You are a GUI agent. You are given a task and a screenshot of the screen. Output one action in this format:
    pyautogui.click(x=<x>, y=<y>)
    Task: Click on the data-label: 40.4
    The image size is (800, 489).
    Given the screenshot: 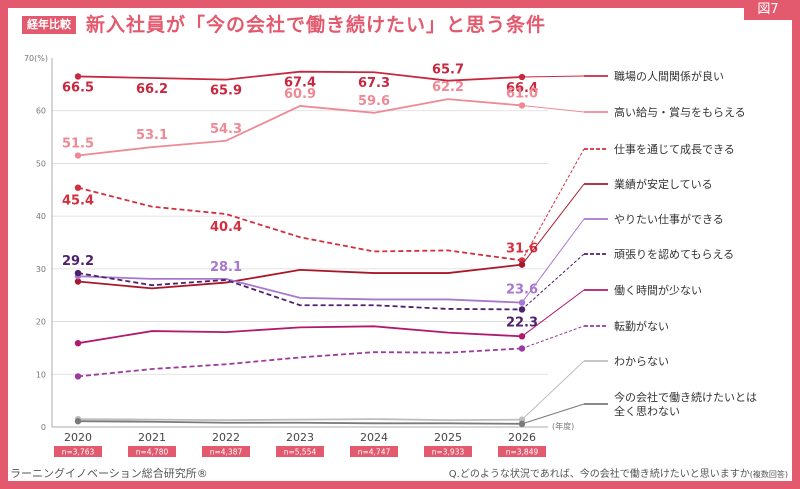 What is the action you would take?
    pyautogui.click(x=226, y=227)
    